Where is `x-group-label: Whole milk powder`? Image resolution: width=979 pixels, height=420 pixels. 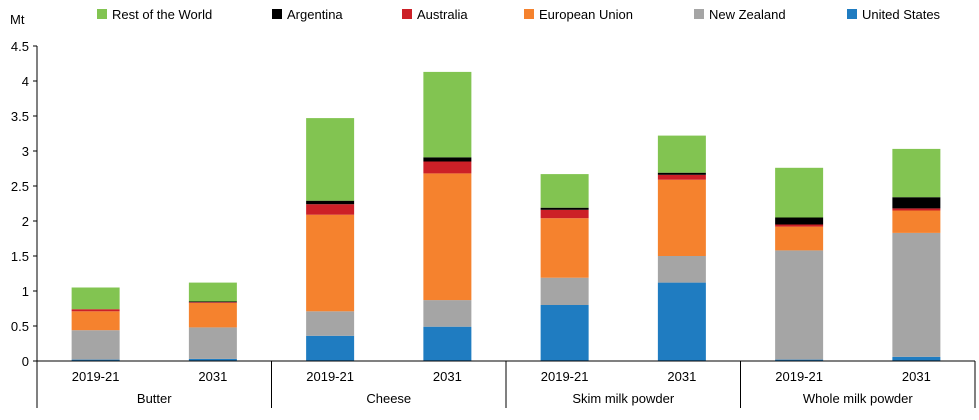
x-group-label: Whole milk powder is located at coordinates (858, 398).